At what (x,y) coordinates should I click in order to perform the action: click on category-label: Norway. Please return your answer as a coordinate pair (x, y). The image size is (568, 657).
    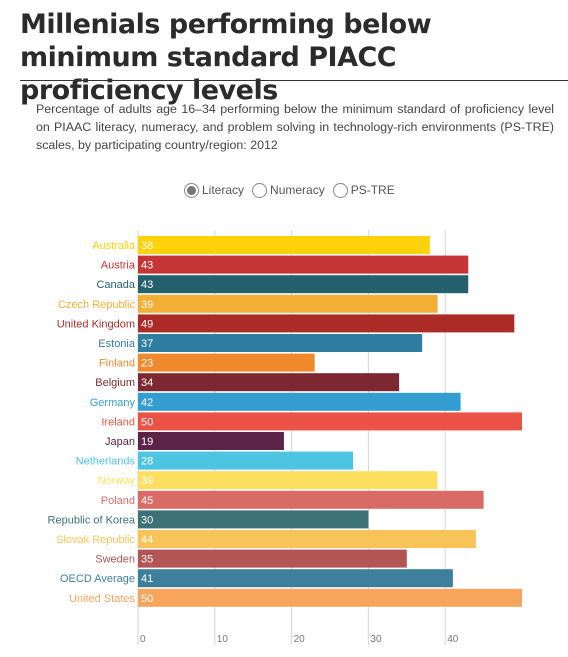
    Looking at the image, I should click on (117, 481).